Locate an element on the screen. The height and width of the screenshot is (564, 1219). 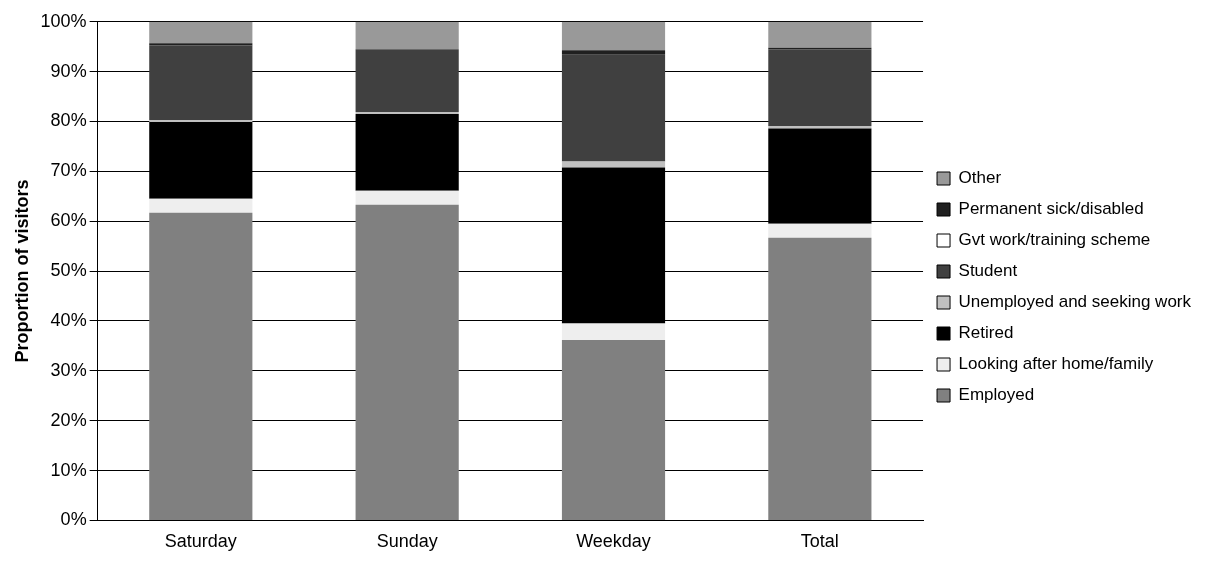
legend-label: Gvt work/training scheme is located at coordinates (1054, 240).